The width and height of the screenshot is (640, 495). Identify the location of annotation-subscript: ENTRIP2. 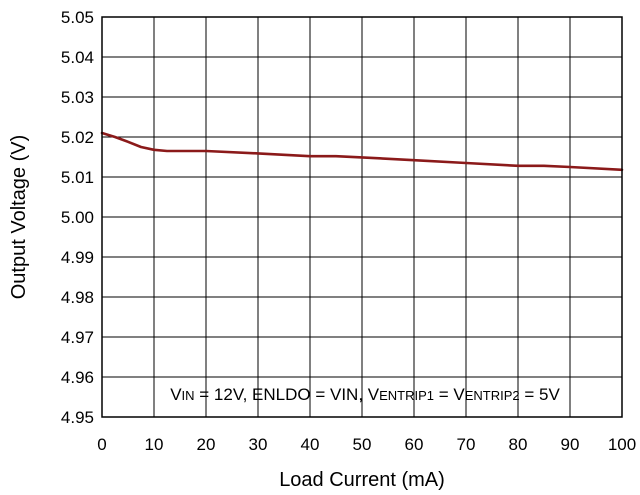
(492, 395).